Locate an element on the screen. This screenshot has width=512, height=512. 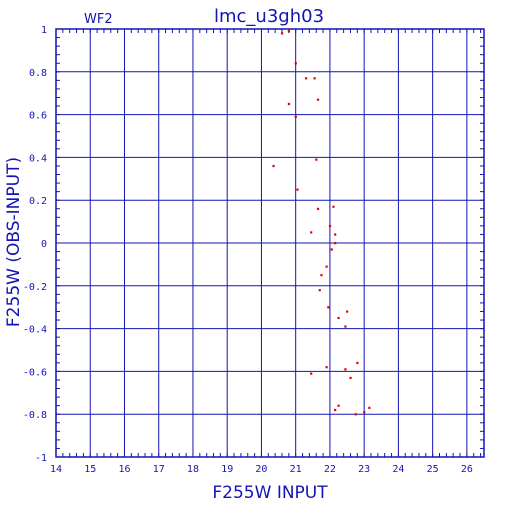
x-tick-label: 25 is located at coordinates (433, 469).